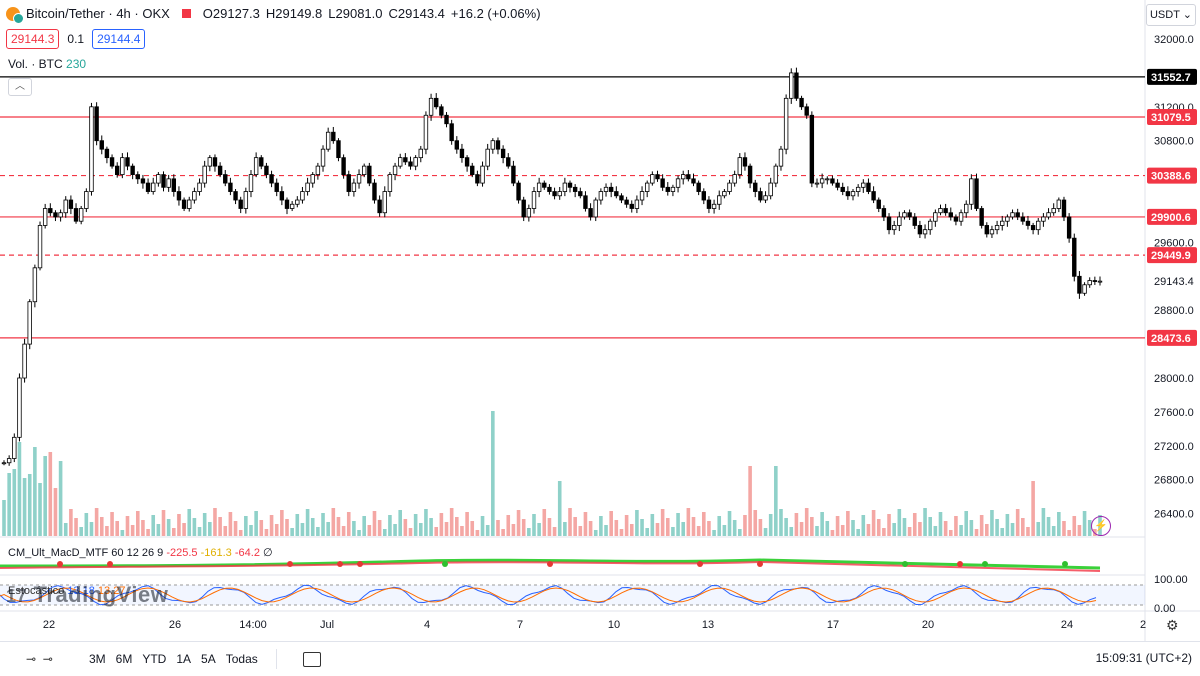  What do you see at coordinates (97, 659) in the screenshot?
I see `range-3m: 3M` at bounding box center [97, 659].